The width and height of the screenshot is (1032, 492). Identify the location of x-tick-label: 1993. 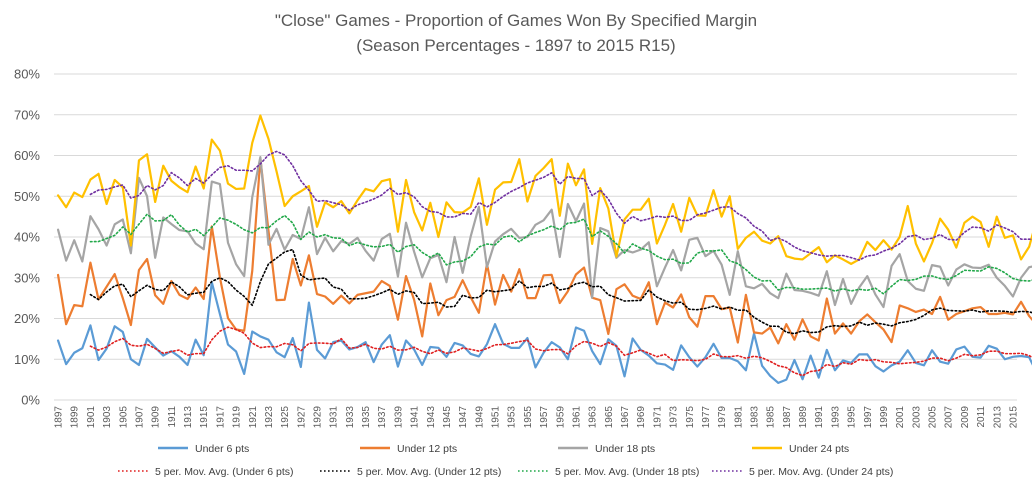
(835, 417).